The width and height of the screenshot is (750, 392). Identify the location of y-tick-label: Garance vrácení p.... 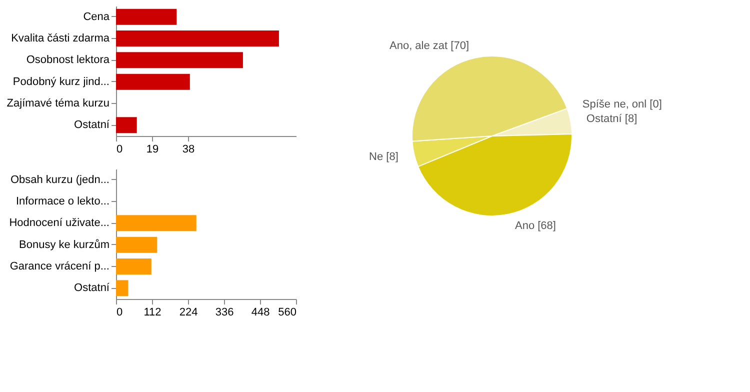
(60, 266).